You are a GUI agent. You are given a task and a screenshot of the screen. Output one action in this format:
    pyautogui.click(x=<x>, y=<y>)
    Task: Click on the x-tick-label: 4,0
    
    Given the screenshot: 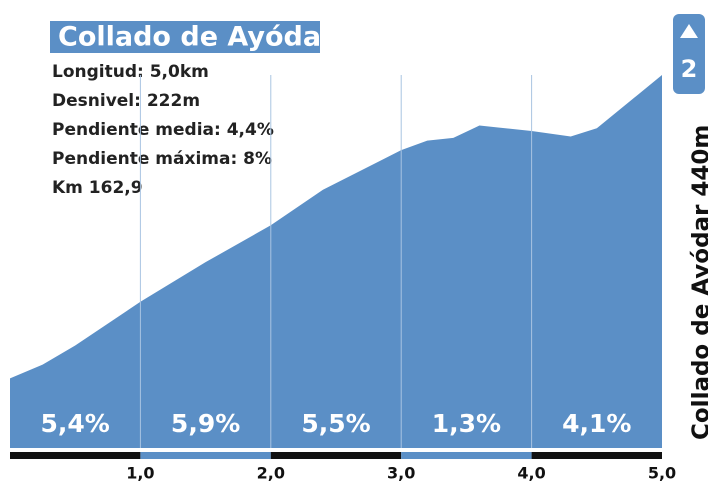 What is the action you would take?
    pyautogui.click(x=531, y=473)
    